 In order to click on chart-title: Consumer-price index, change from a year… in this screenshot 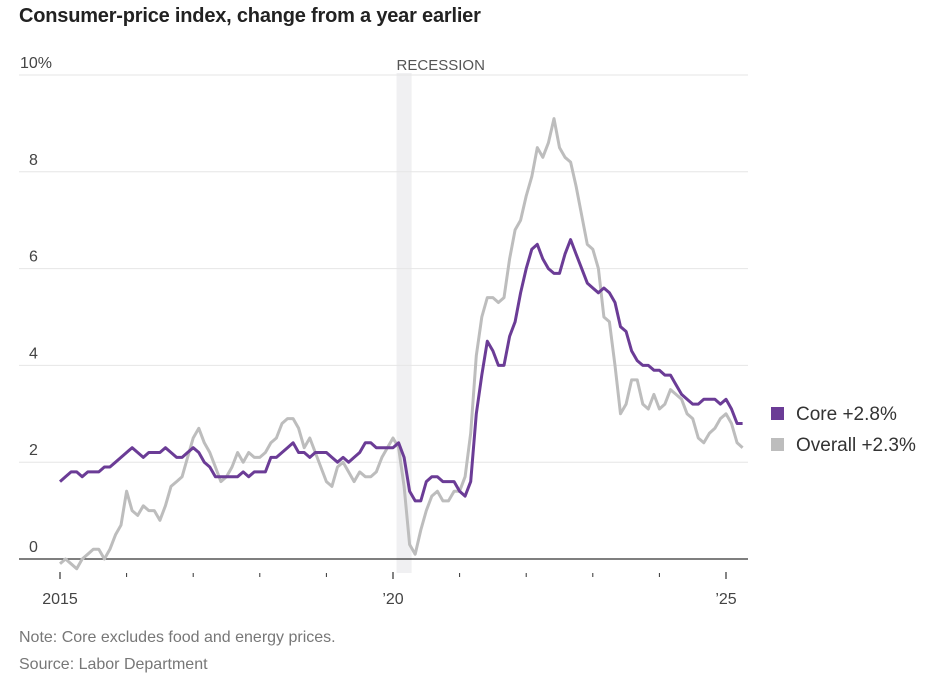, I will do `click(250, 16)`.